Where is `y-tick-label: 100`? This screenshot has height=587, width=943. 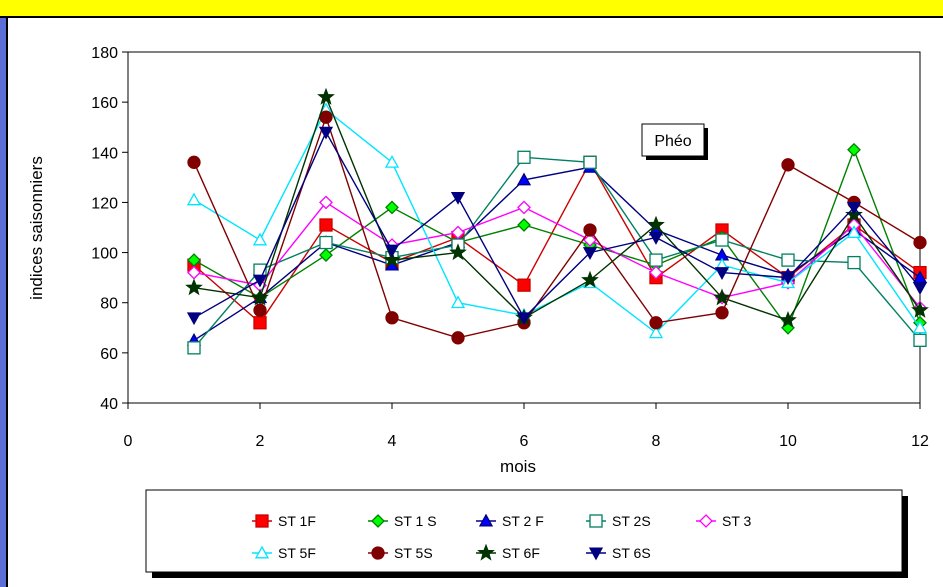 y-tick-label: 100 is located at coordinates (104, 254).